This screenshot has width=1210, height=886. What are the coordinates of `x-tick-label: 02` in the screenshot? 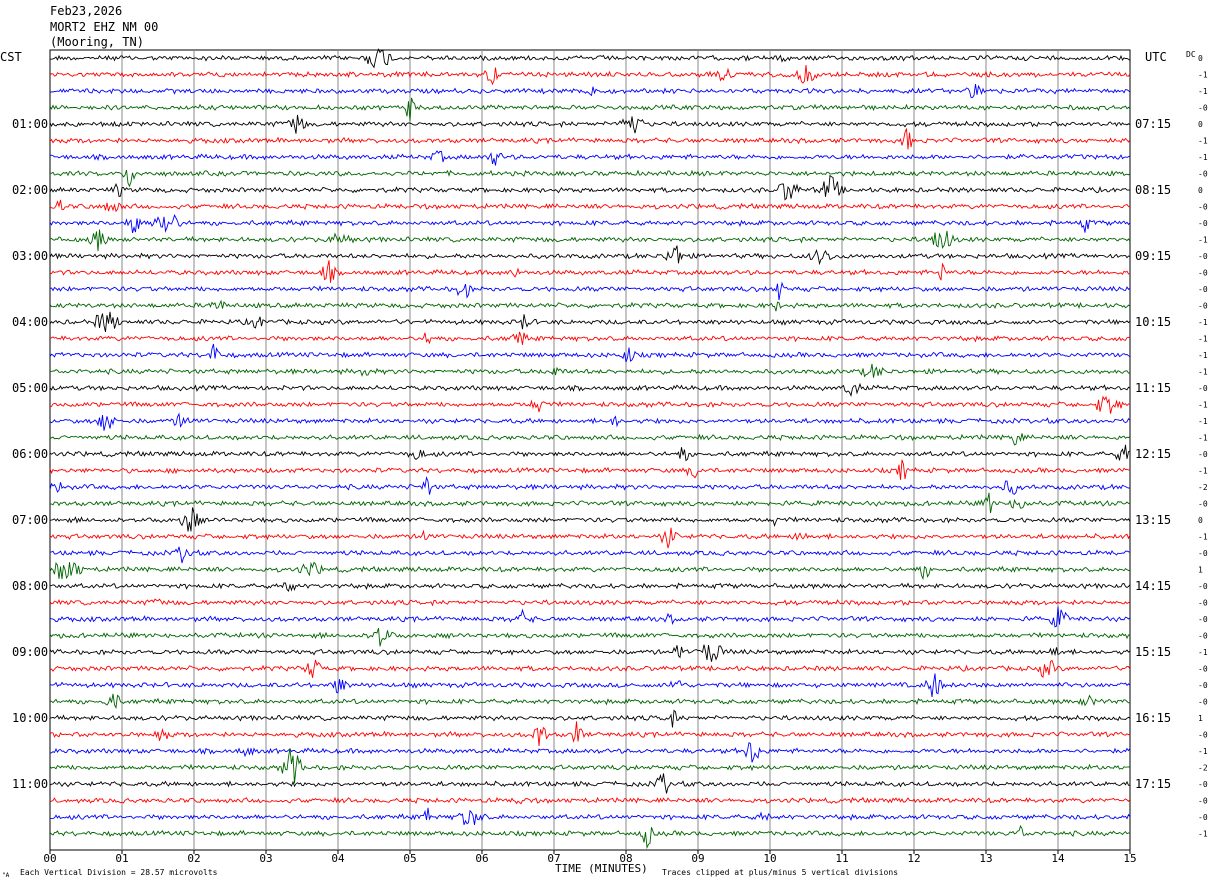 It's located at (193, 858).